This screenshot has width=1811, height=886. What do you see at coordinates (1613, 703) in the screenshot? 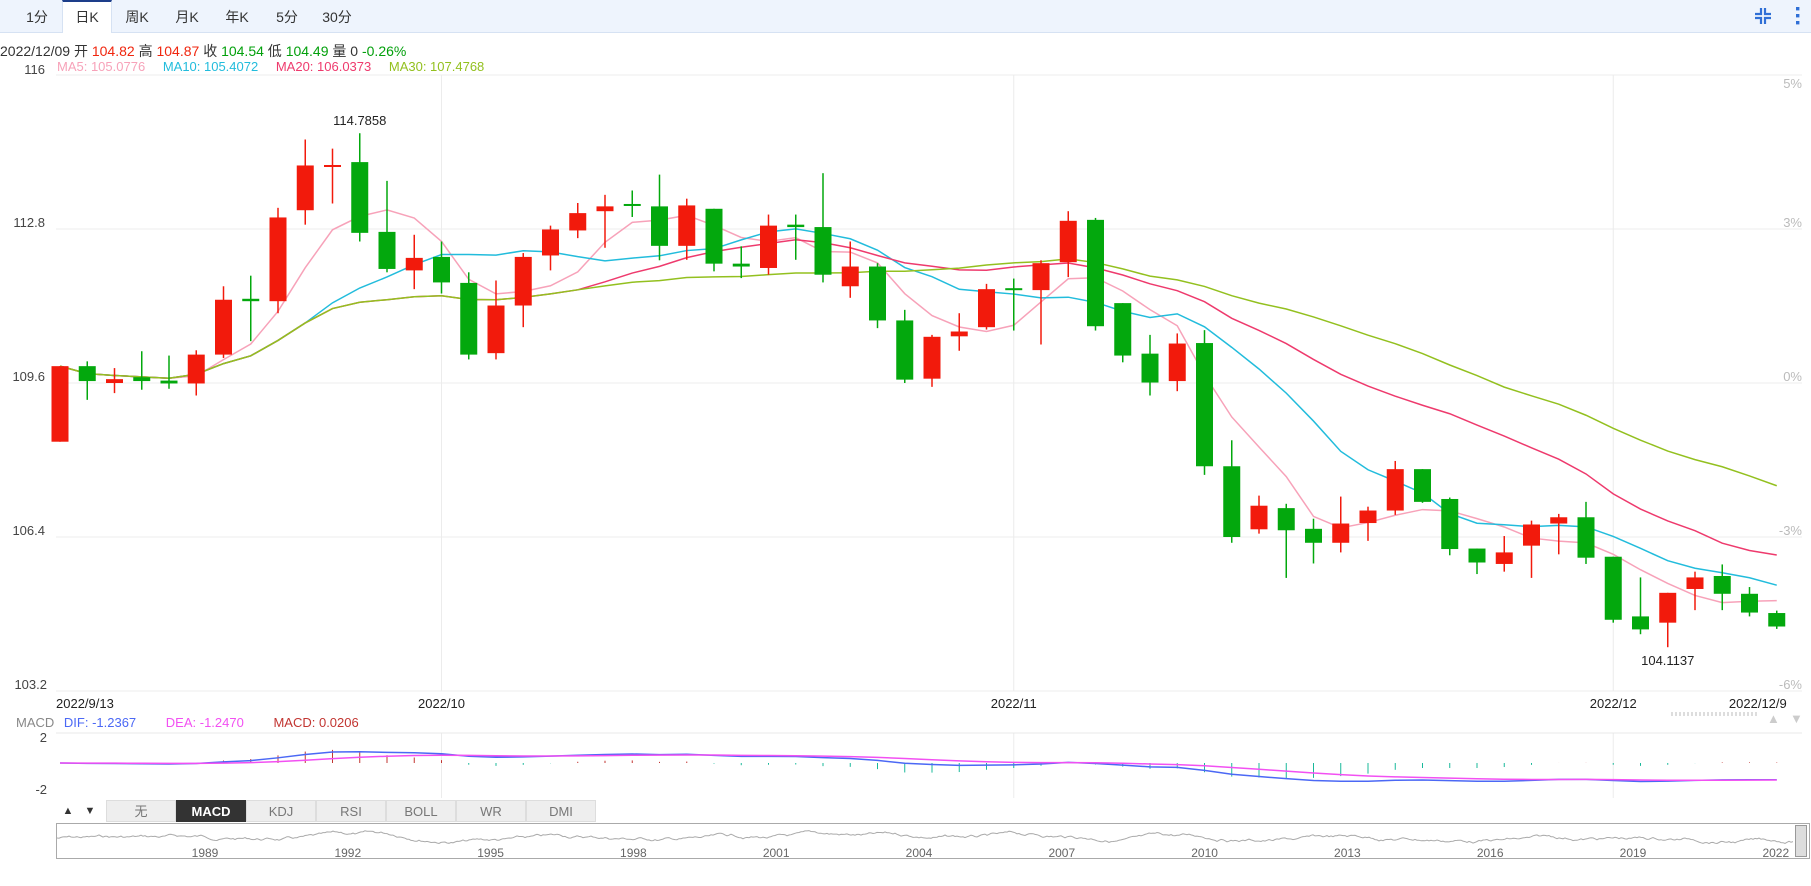
I see `x-tick-label: 2022/12` at bounding box center [1613, 703].